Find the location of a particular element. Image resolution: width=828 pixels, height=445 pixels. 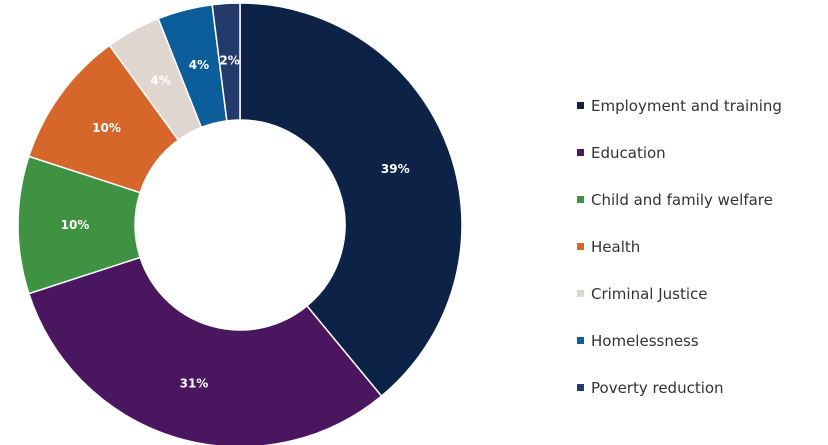

legend-label: Employment and training is located at coordinates (686, 105).